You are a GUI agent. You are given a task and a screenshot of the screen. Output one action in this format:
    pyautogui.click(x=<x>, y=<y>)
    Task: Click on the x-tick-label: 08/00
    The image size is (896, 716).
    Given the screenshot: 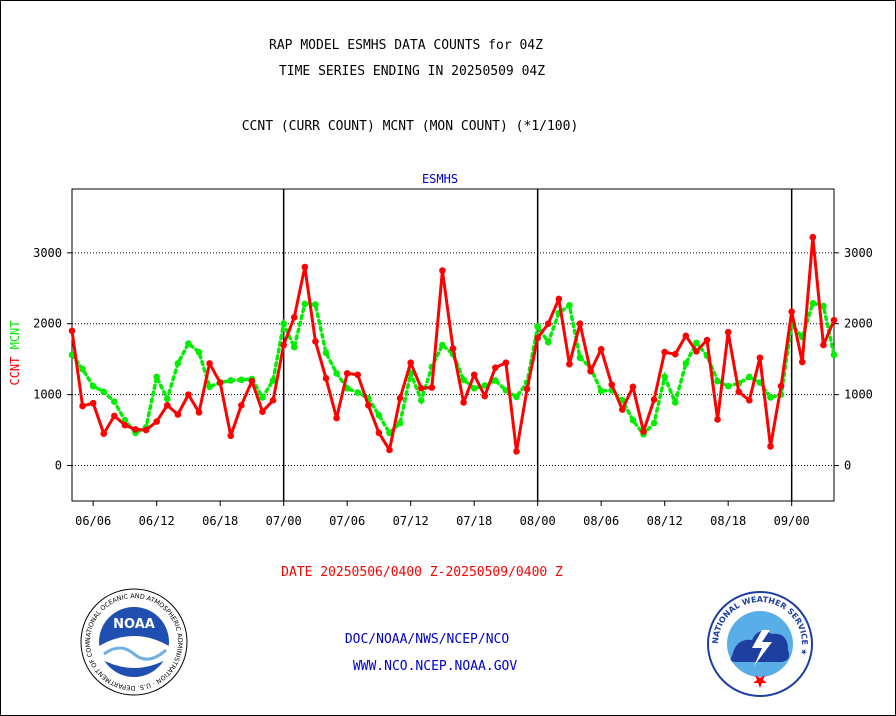 What is the action you would take?
    pyautogui.click(x=538, y=521)
    